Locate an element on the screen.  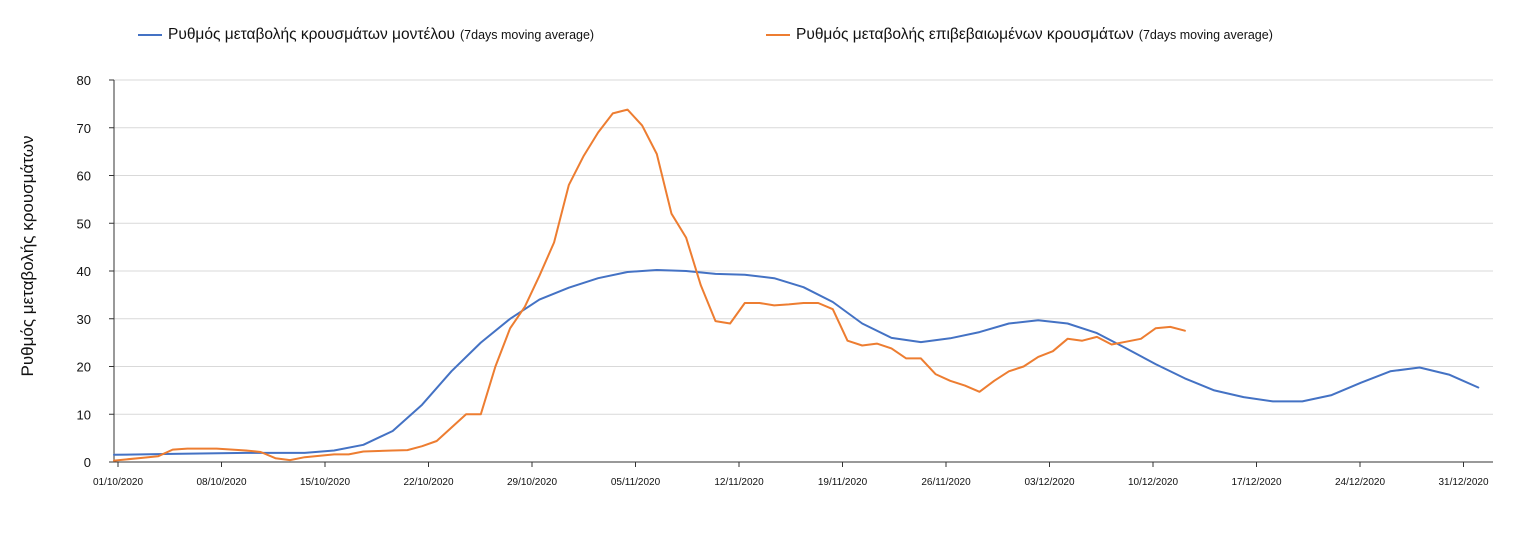
x-tick-label: 17/12/2020 is located at coordinates (1256, 482).